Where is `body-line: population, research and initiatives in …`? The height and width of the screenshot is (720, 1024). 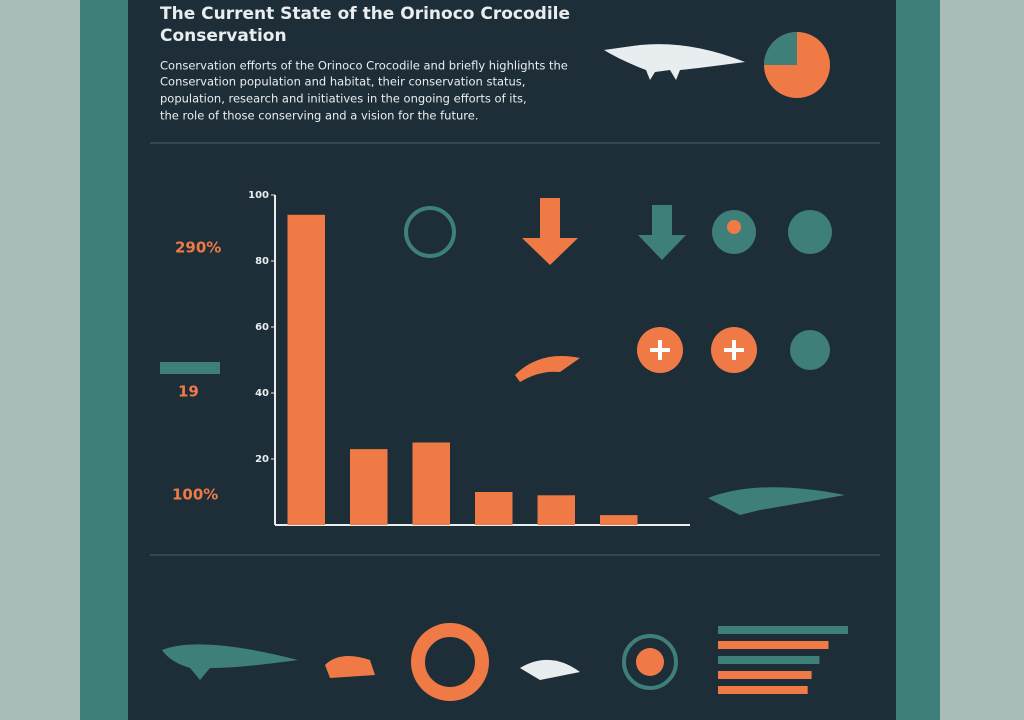
body-line: population, research and initiatives in … is located at coordinates (343, 99).